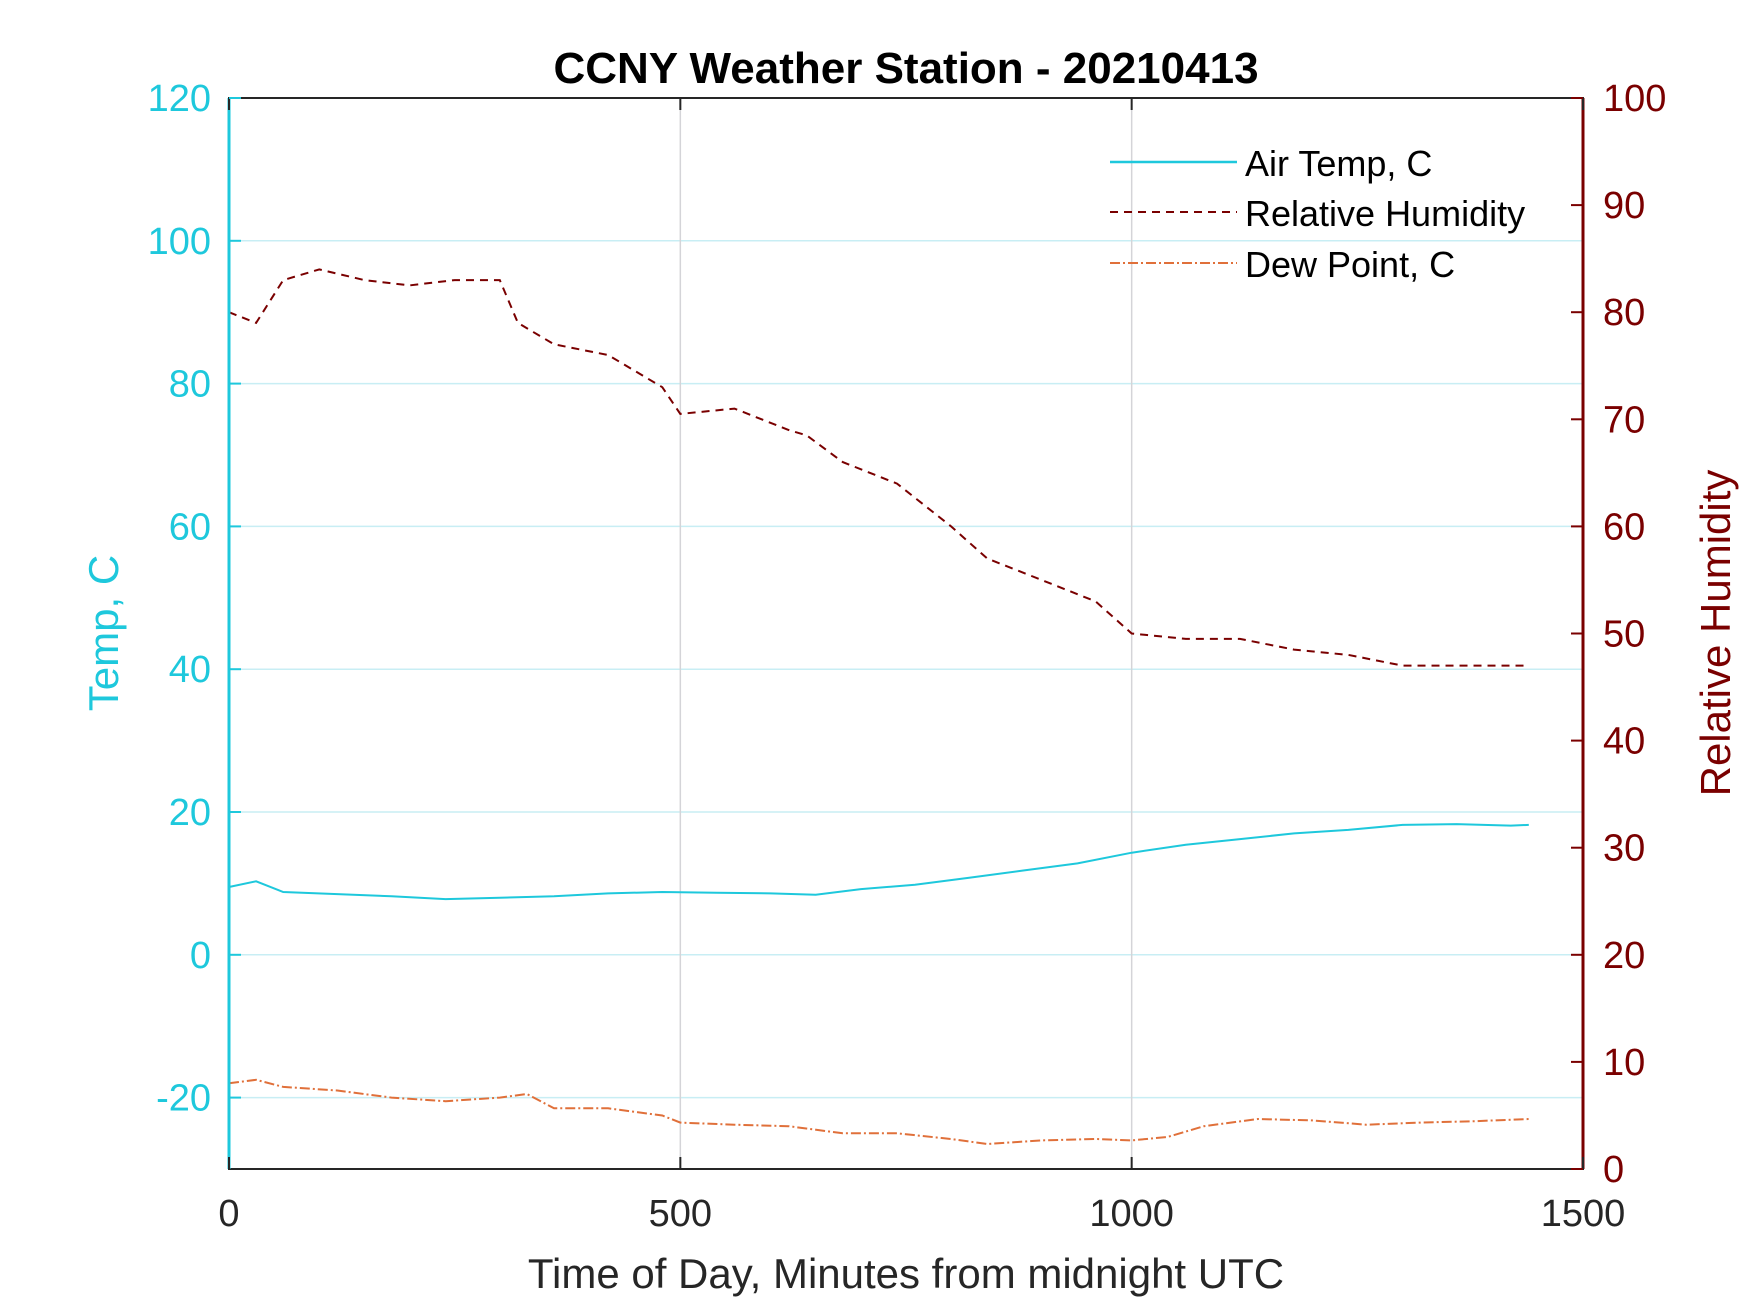 Image resolution: width=1750 pixels, height=1313 pixels. I want to click on y-left-tick-label: 60, so click(190, 527).